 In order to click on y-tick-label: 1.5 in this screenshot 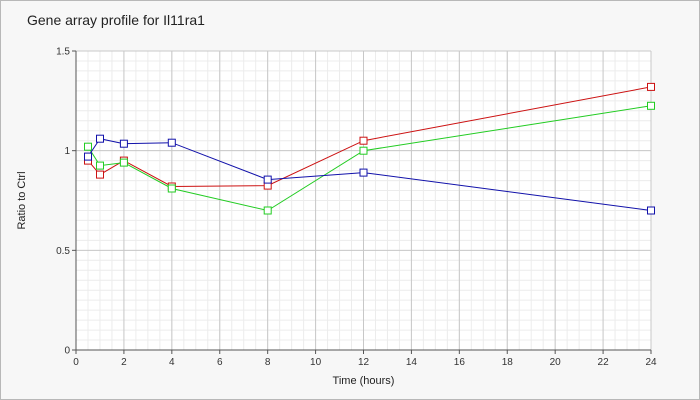, I will do `click(63, 52)`.